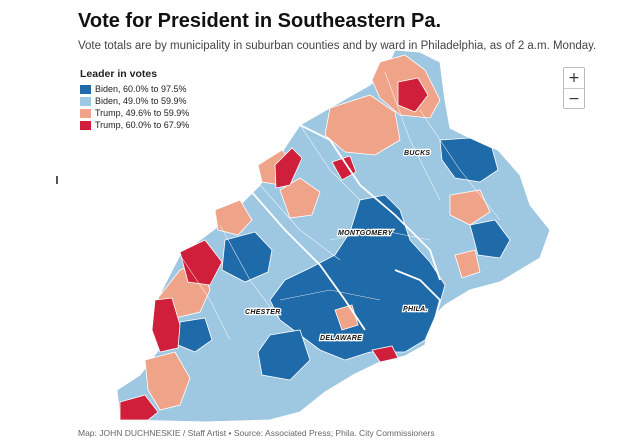 This screenshot has width=640, height=447. Describe the element at coordinates (574, 98) in the screenshot. I see `zoom-out-button: −` at that location.